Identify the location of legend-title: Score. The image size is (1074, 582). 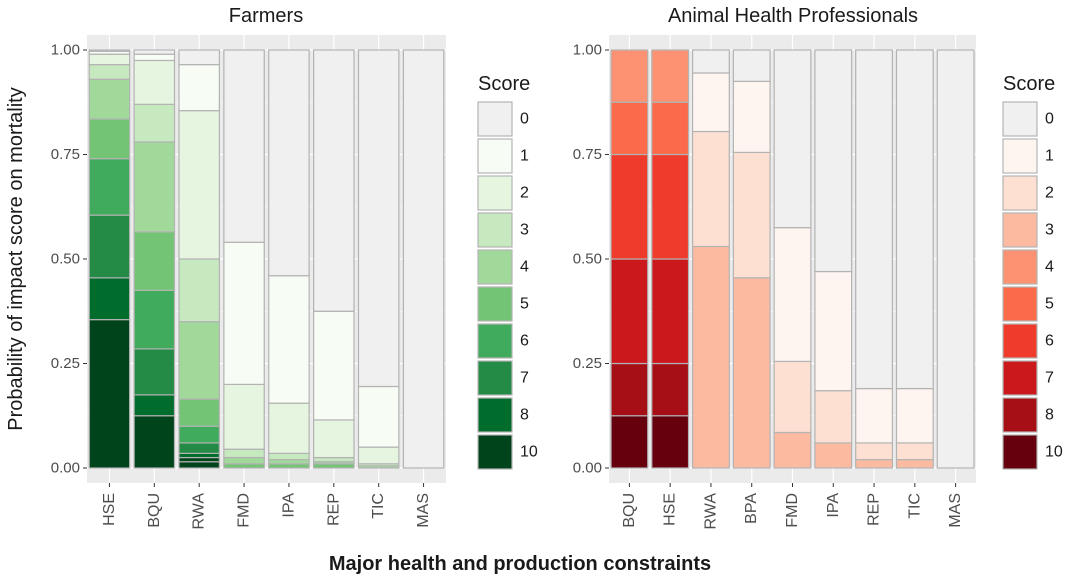
(504, 84).